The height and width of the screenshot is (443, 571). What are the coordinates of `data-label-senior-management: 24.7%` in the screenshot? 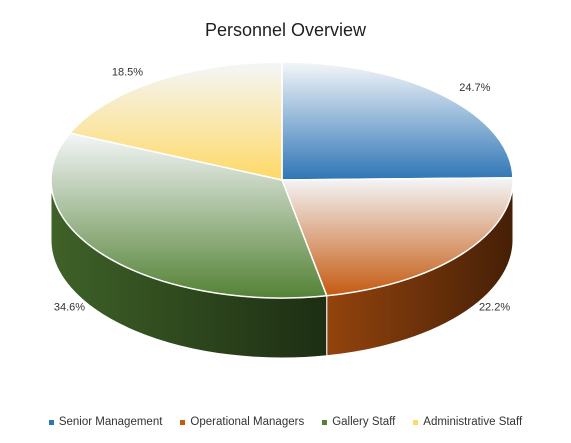 It's located at (474, 88).